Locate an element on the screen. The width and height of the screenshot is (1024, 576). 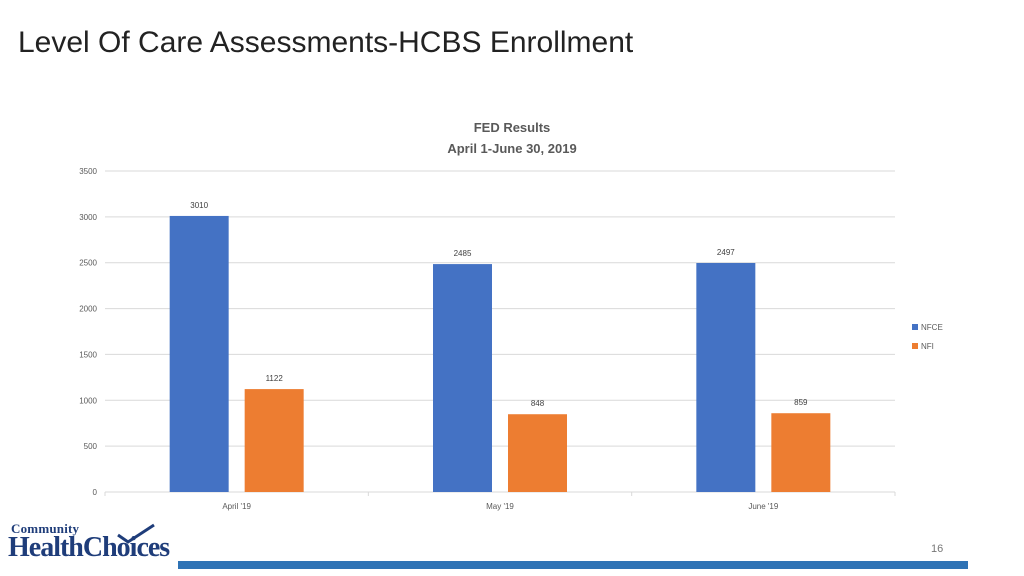
x-tick-label: May '19 is located at coordinates (500, 506).